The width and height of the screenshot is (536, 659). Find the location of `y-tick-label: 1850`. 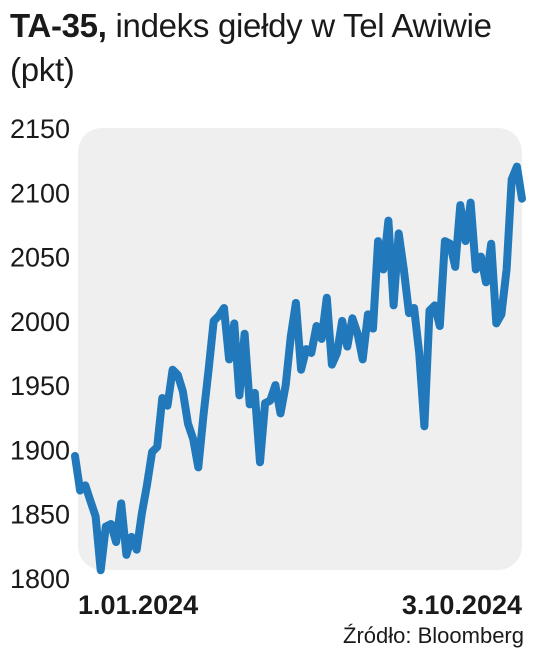

y-tick-label: 1850 is located at coordinates (40, 515).